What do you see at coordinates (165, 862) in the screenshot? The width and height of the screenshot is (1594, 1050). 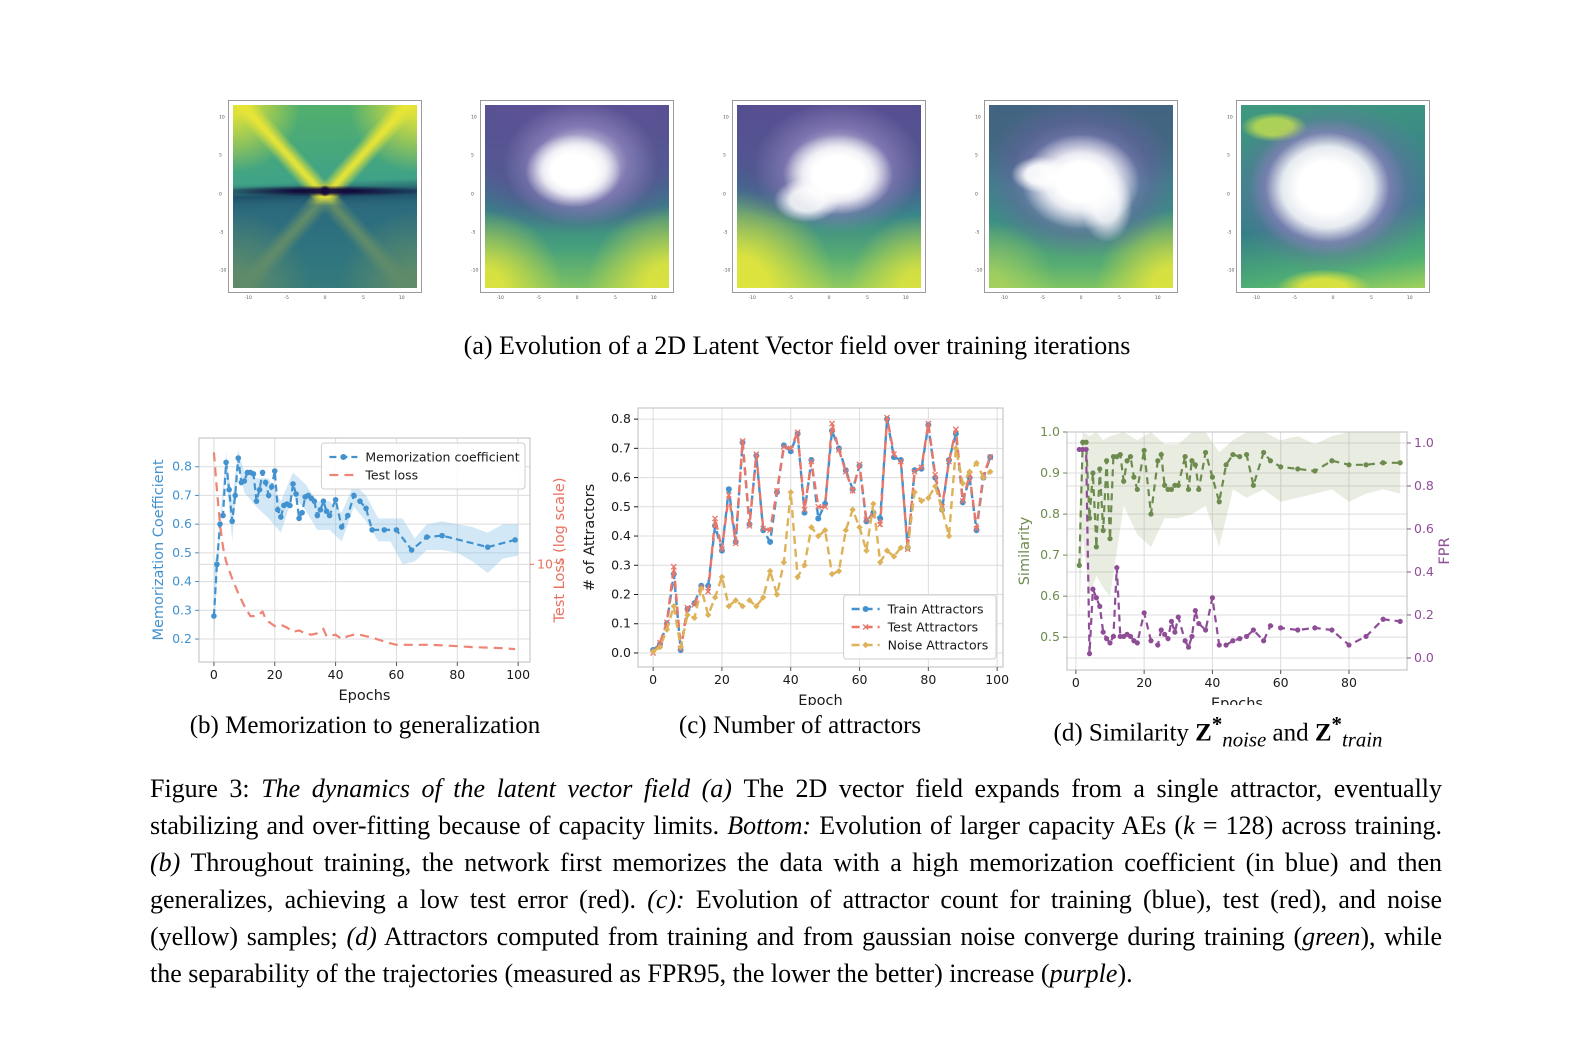 I see `text-segment: (b)` at bounding box center [165, 862].